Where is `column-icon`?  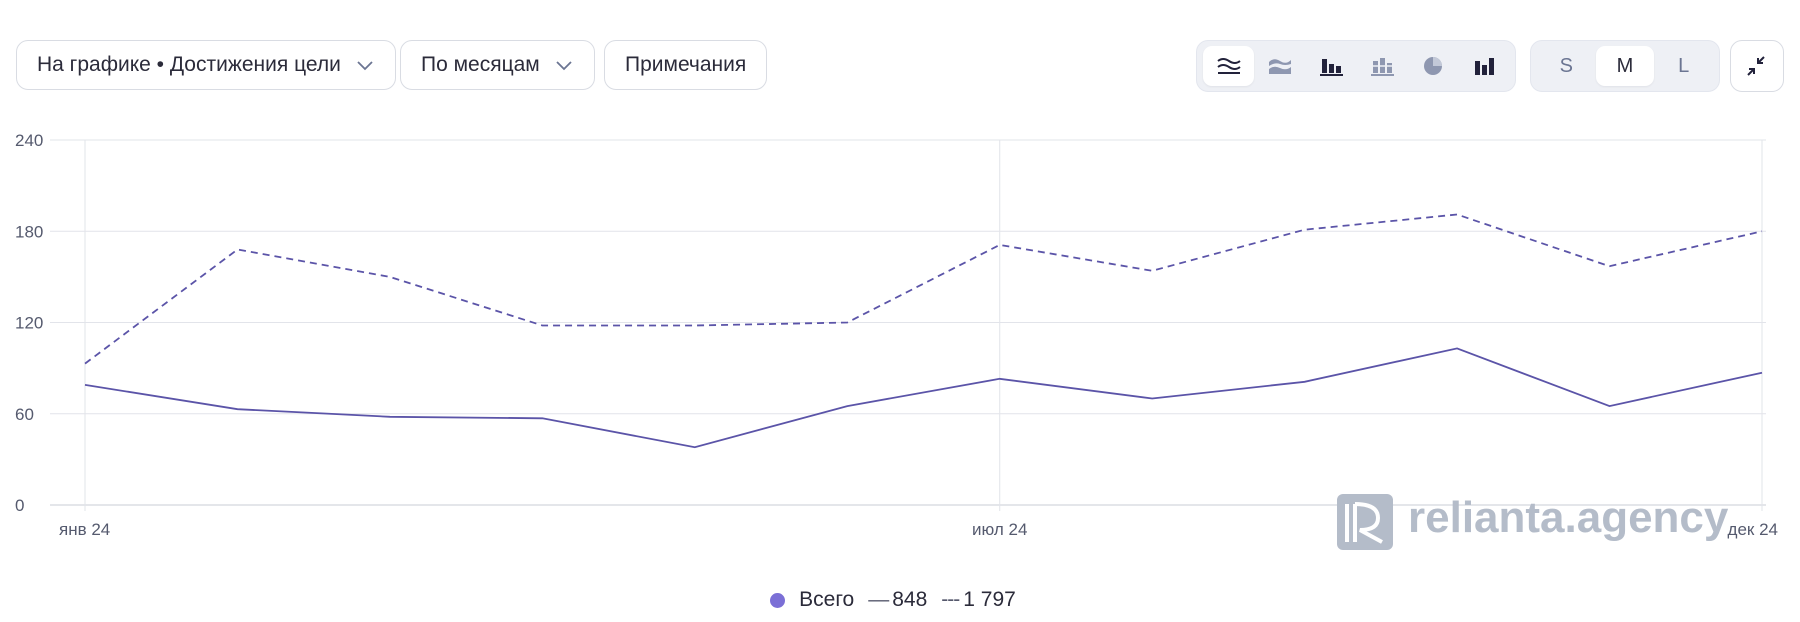 column-icon is located at coordinates (1484, 66).